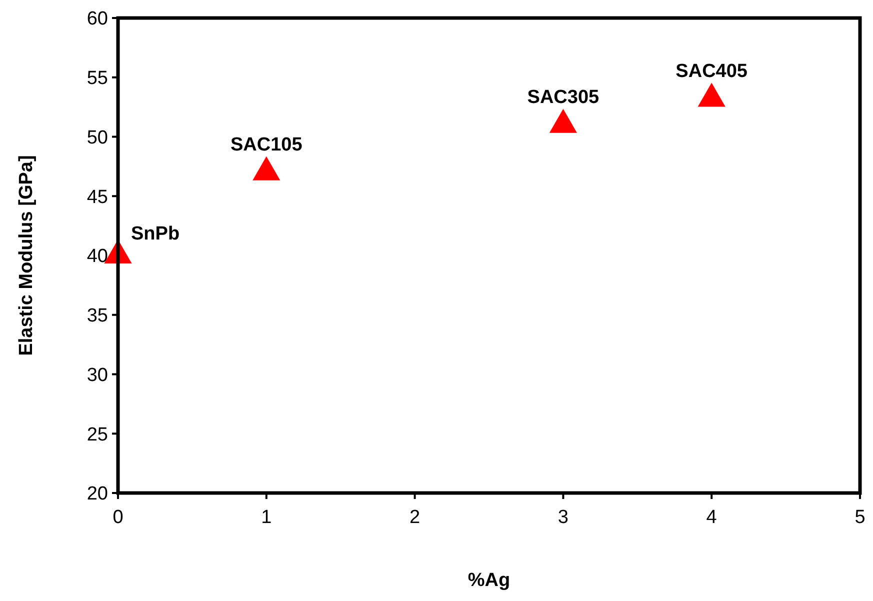 The width and height of the screenshot is (873, 601). Describe the element at coordinates (489, 580) in the screenshot. I see `x-axis-title: %Ag` at that location.